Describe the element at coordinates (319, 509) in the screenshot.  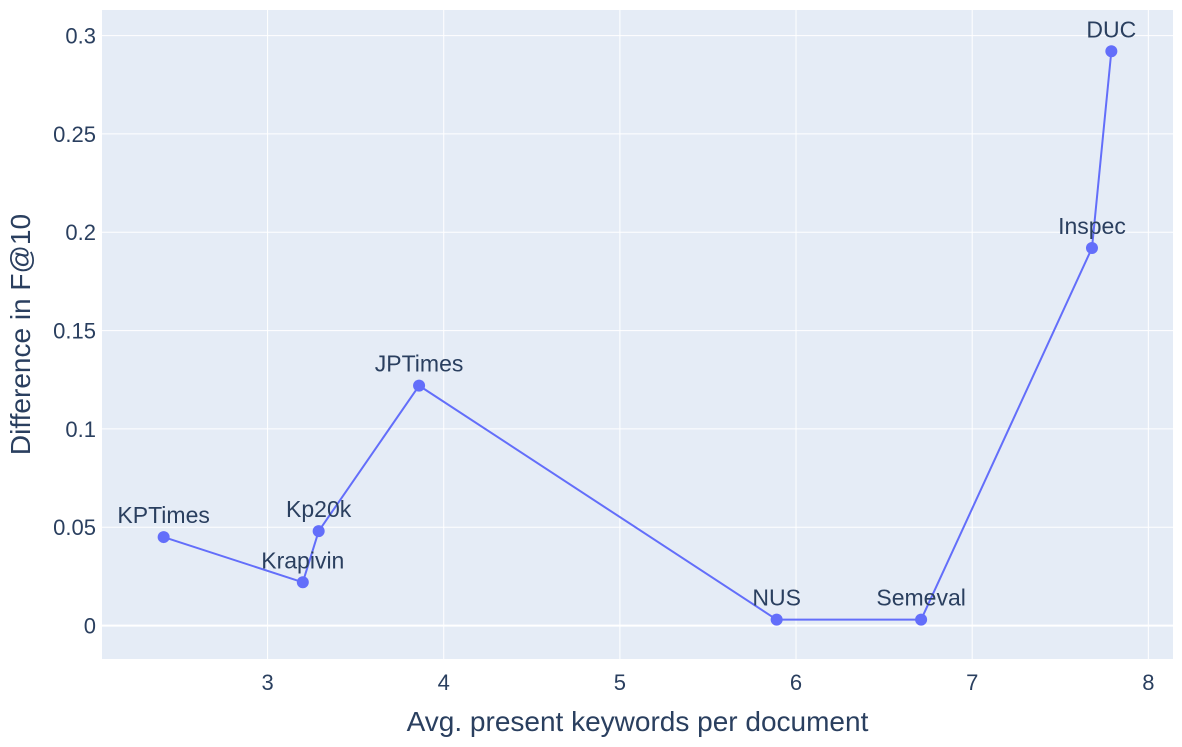
I see `data-label: Kp20k` at that location.